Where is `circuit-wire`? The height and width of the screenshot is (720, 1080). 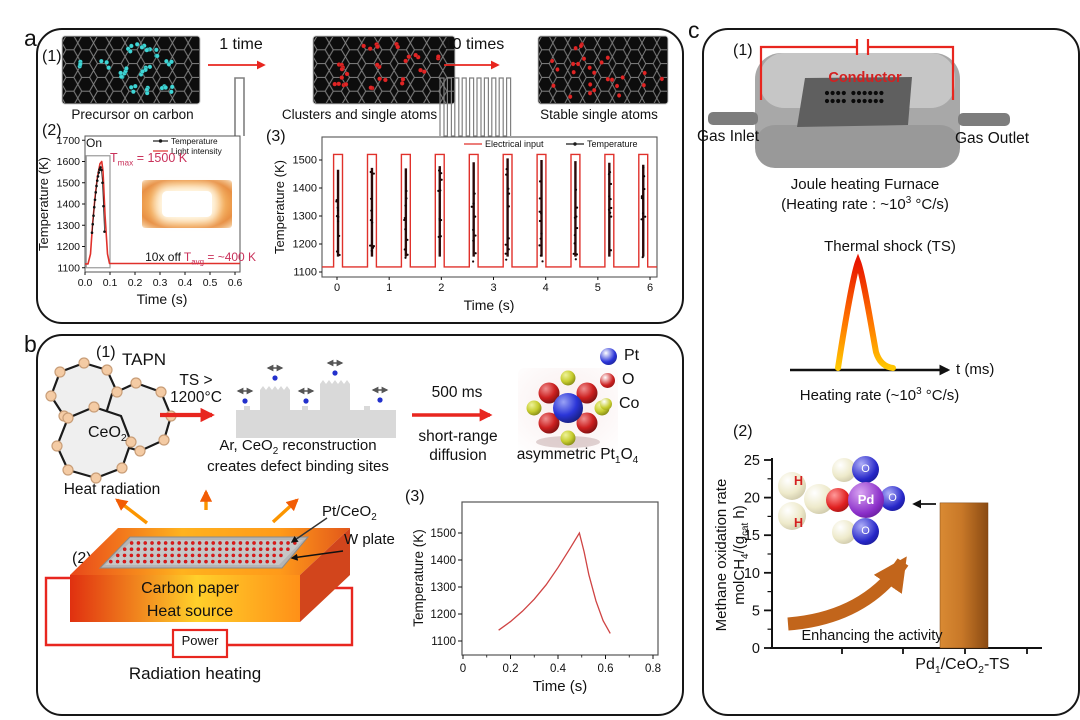 circuit-wire is located at coordinates (857, 72).